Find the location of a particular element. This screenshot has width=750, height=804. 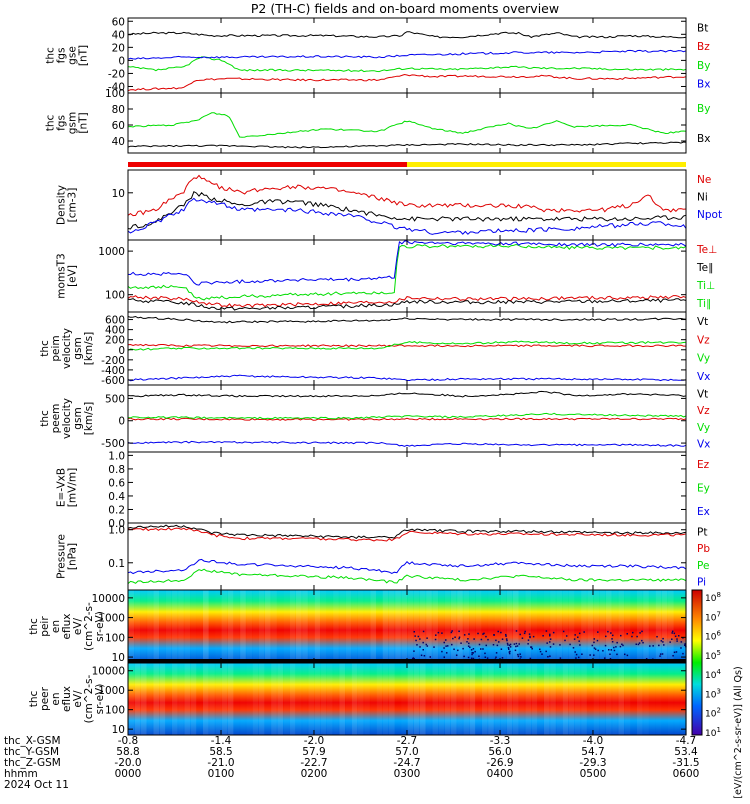

legend-Bt: Bt is located at coordinates (702, 28).